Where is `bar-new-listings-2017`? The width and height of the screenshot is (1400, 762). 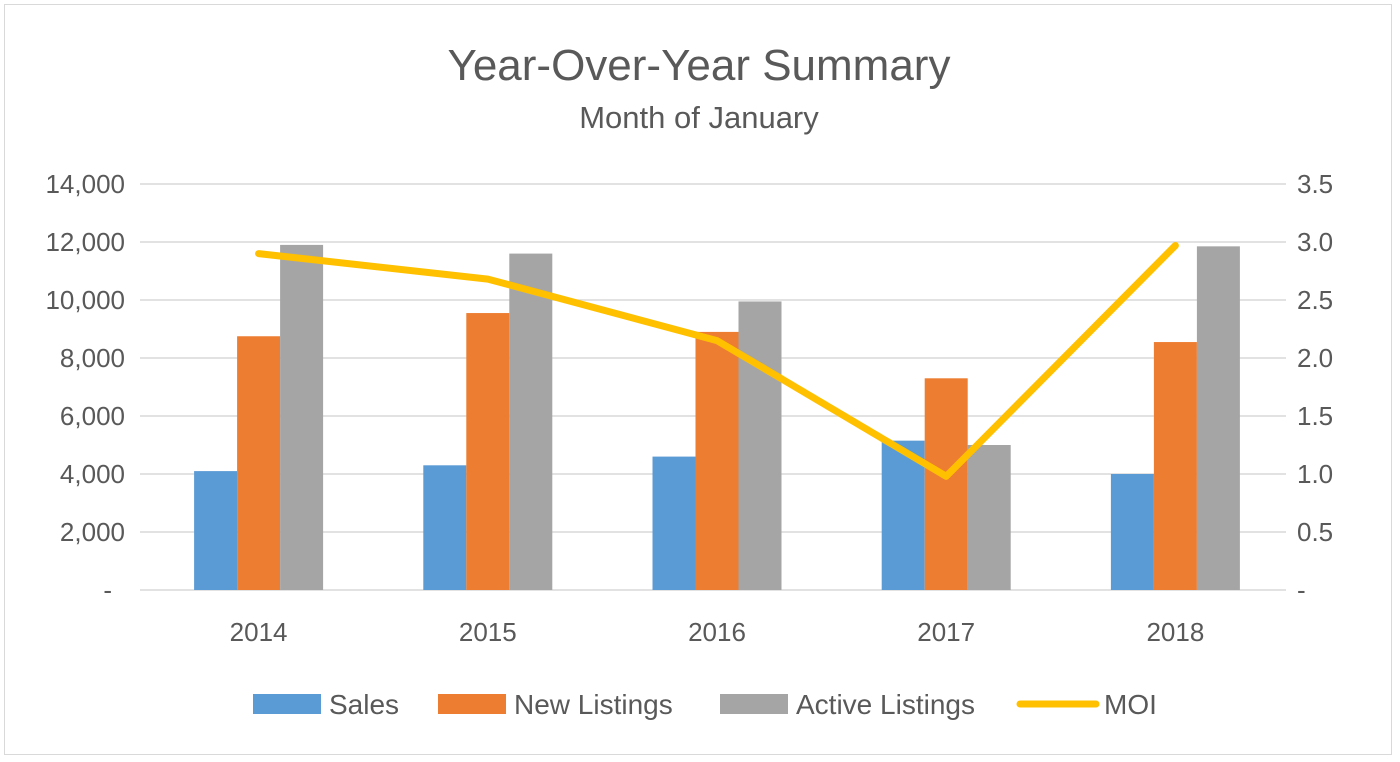
bar-new-listings-2017 is located at coordinates (946, 484).